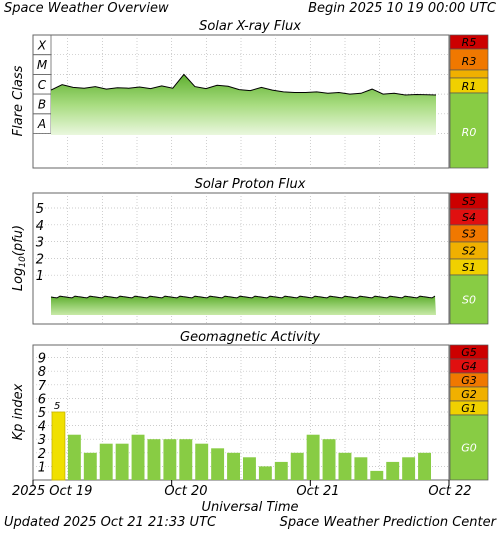  Describe the element at coordinates (469, 267) in the screenshot. I see `s-scale-label: S1` at that location.